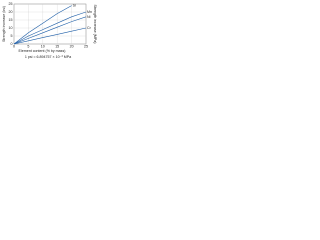 This screenshot has width=320, height=240. I want to click on x-tick-label: 15, so click(57, 46).